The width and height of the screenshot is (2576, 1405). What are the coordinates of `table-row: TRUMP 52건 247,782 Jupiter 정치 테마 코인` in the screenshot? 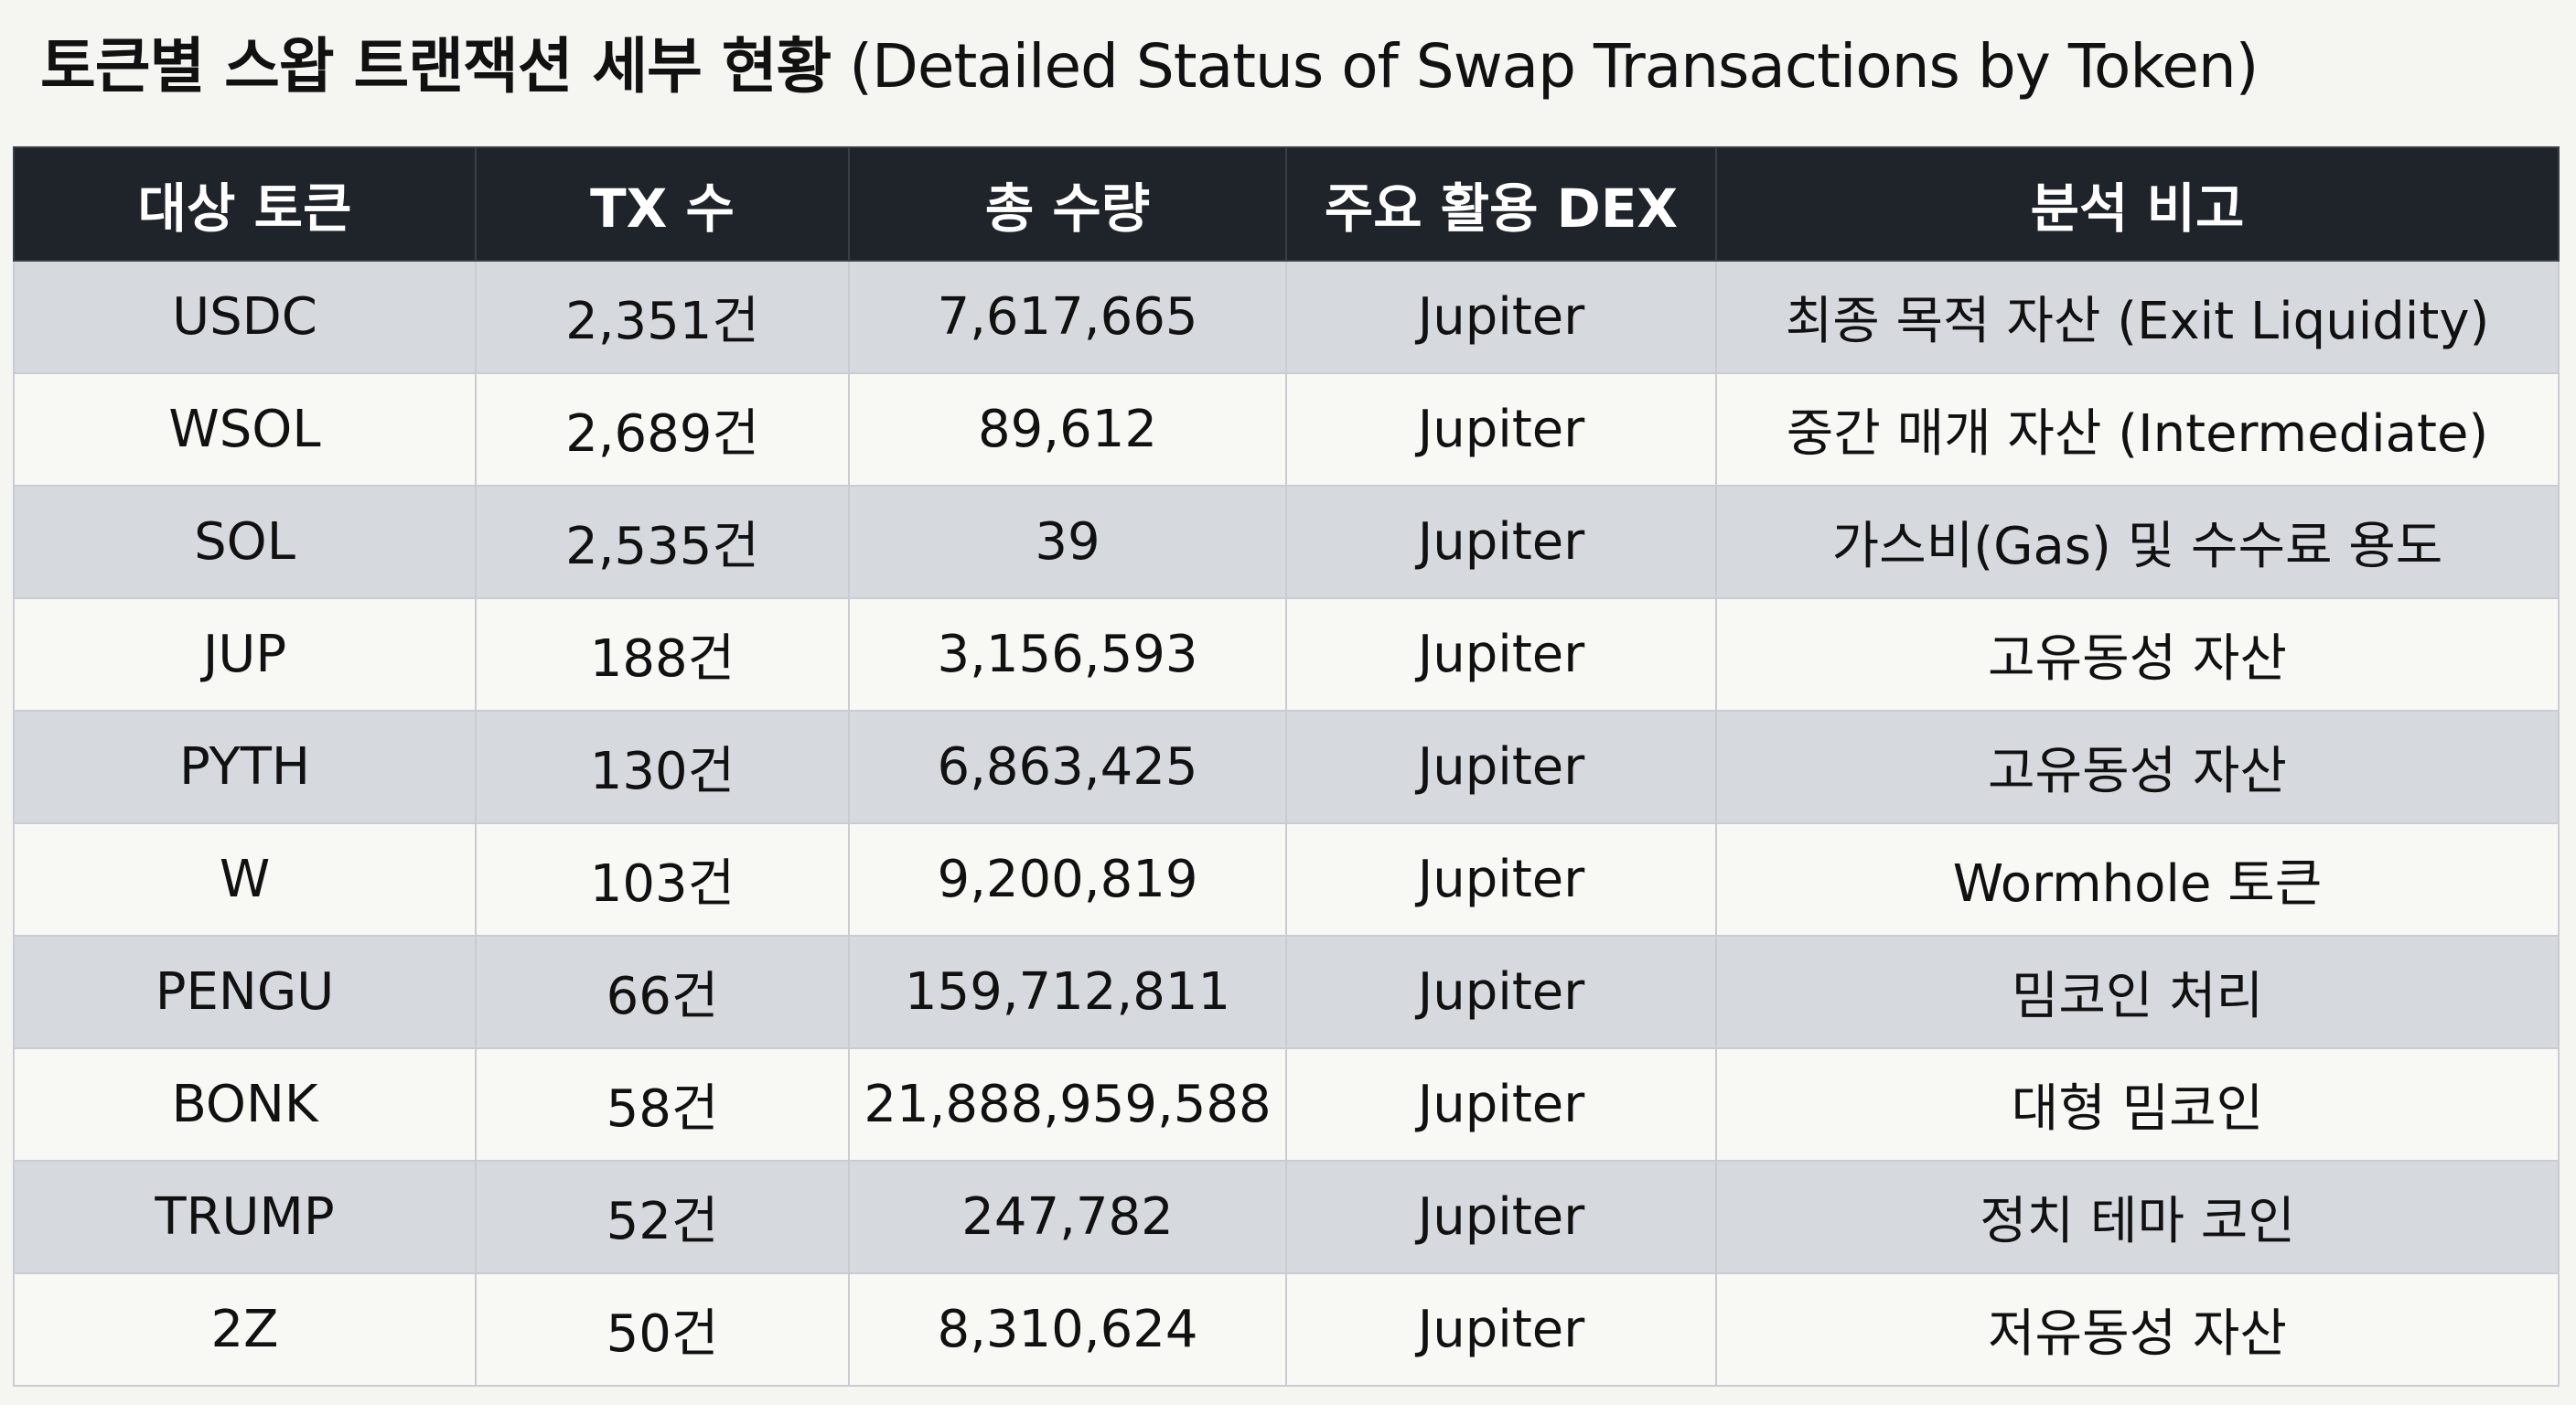 It's located at (1287, 1217).